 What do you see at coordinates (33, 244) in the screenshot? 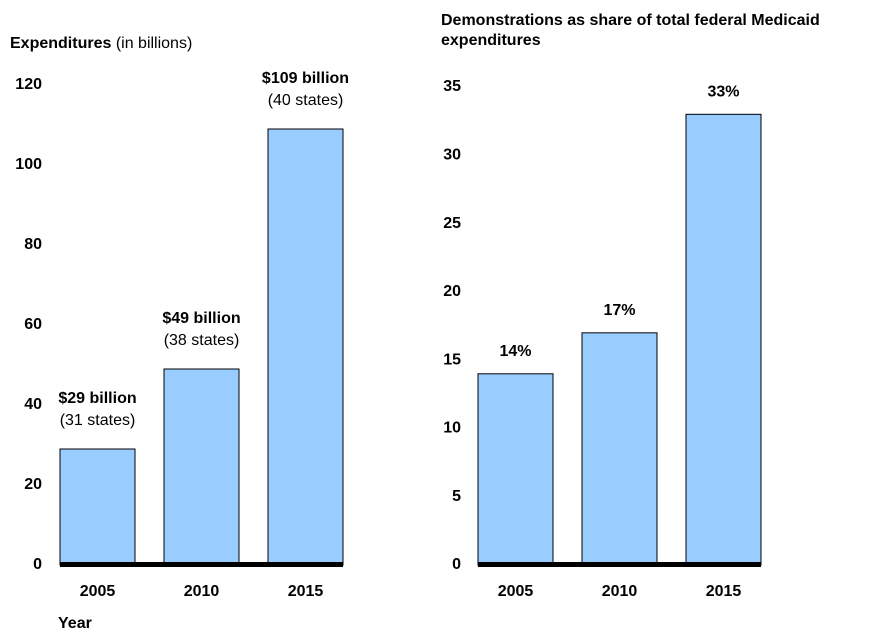
I see `y-tick-label: 80` at bounding box center [33, 244].